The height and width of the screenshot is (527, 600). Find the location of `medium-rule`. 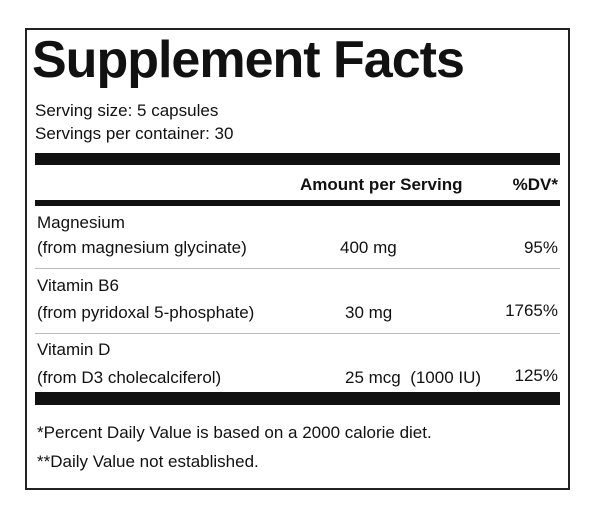

medium-rule is located at coordinates (297, 203).